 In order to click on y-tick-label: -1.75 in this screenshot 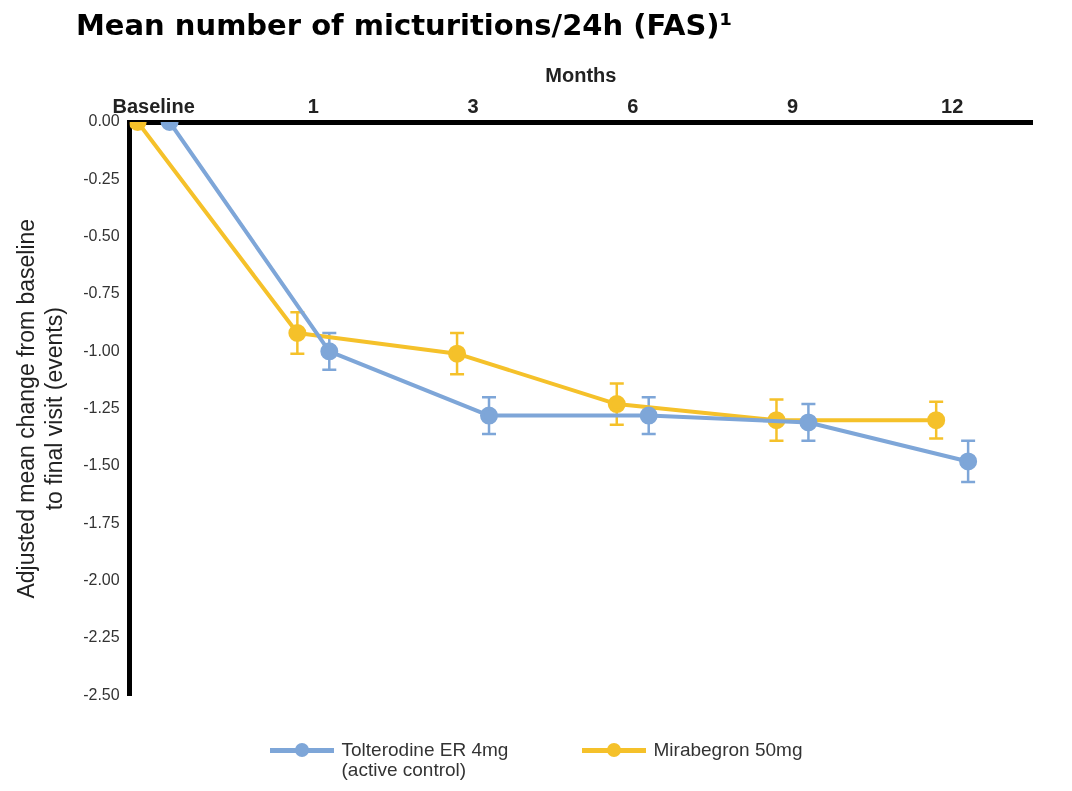, I will do `click(101, 522)`.